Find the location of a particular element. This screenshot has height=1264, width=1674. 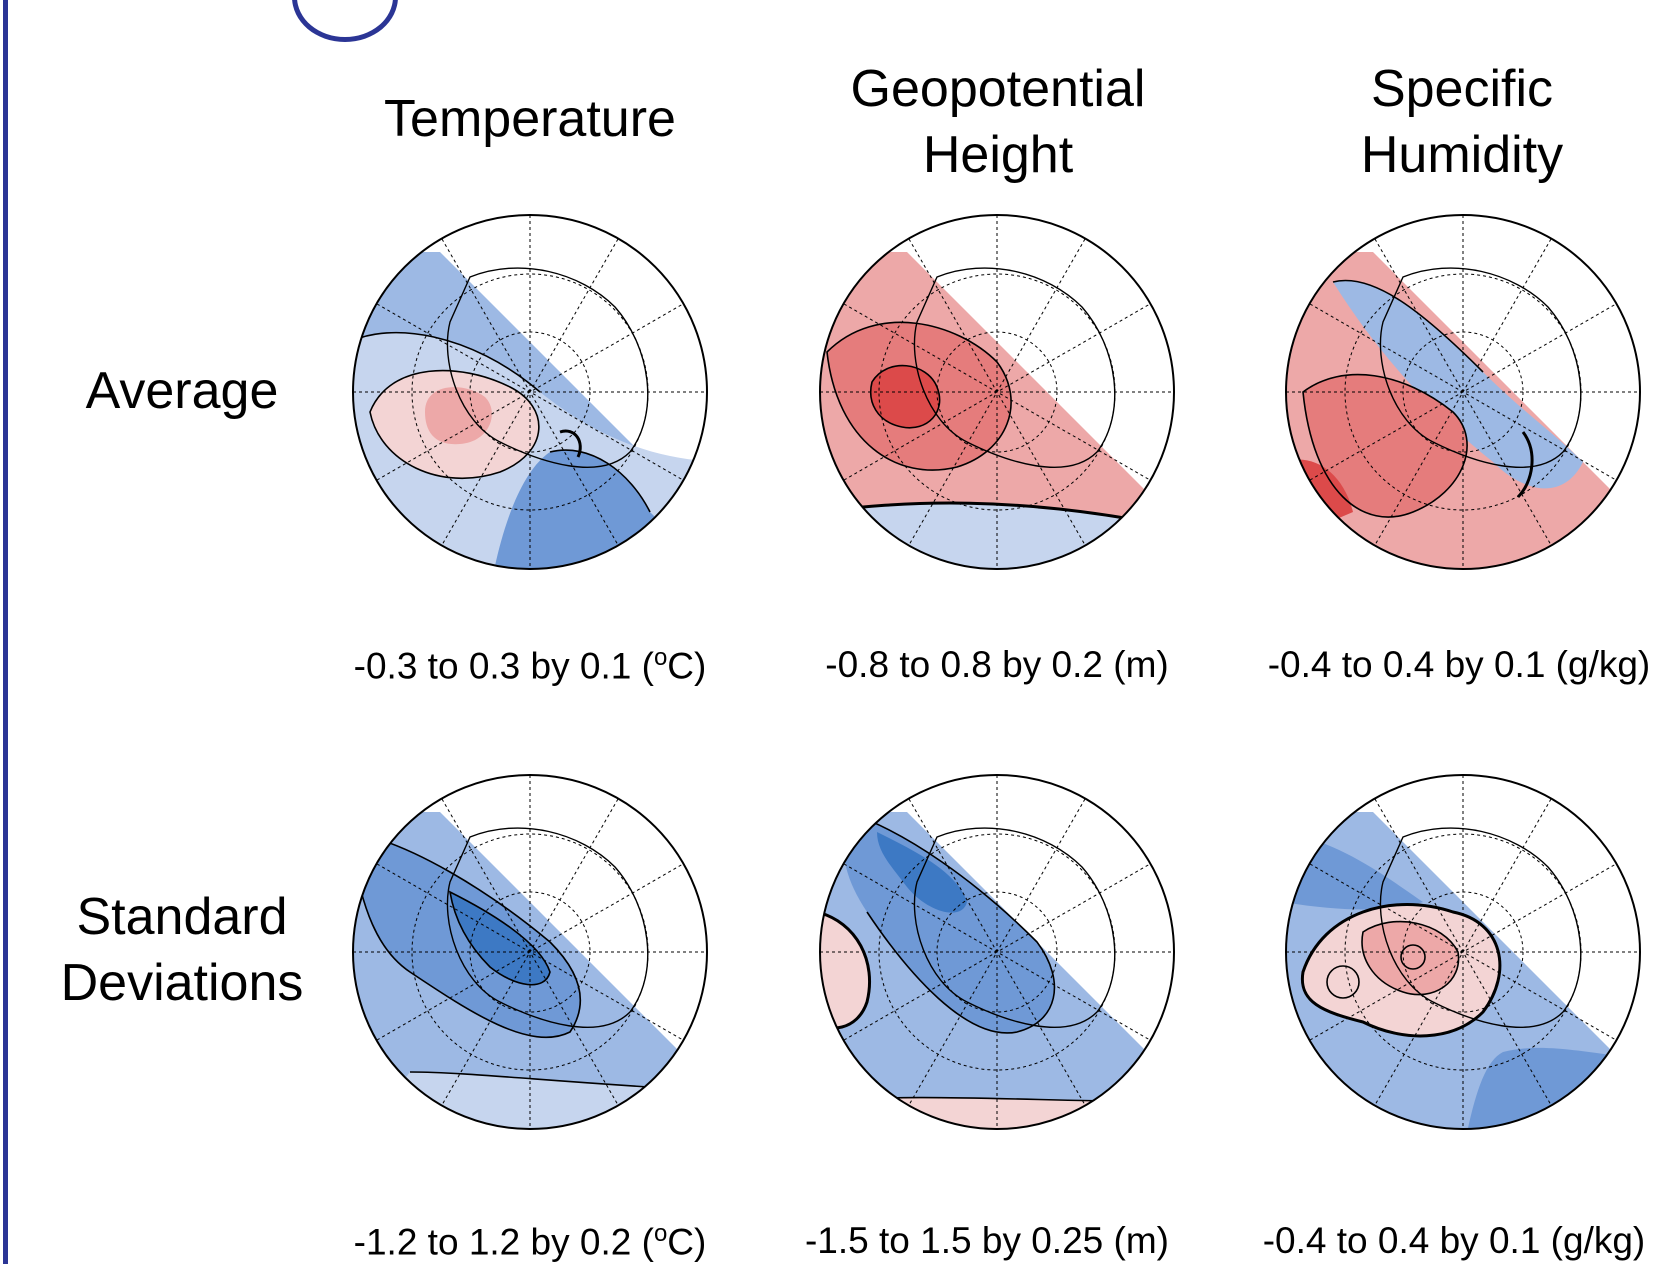

column-title-temperature: Temperature is located at coordinates (530, 119).